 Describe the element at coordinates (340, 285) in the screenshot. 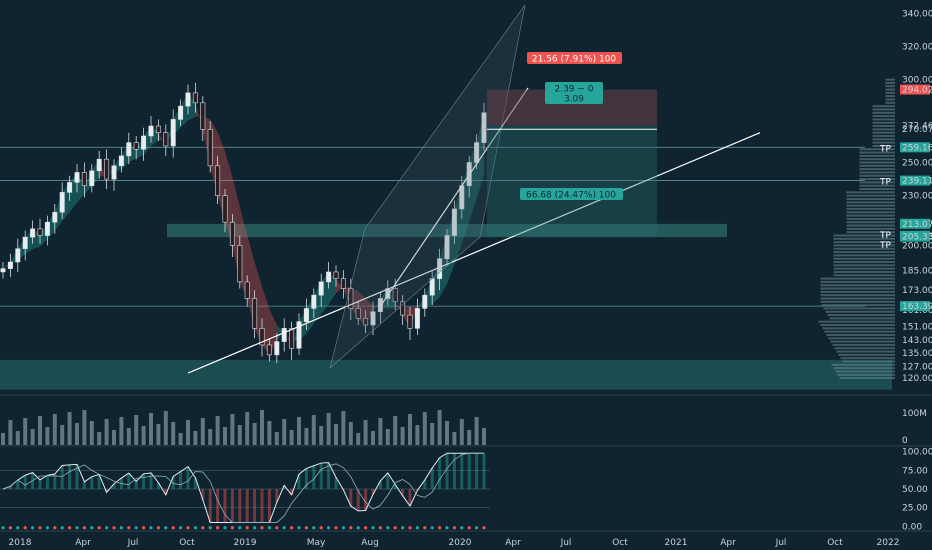

I see `cloud-segment` at that location.